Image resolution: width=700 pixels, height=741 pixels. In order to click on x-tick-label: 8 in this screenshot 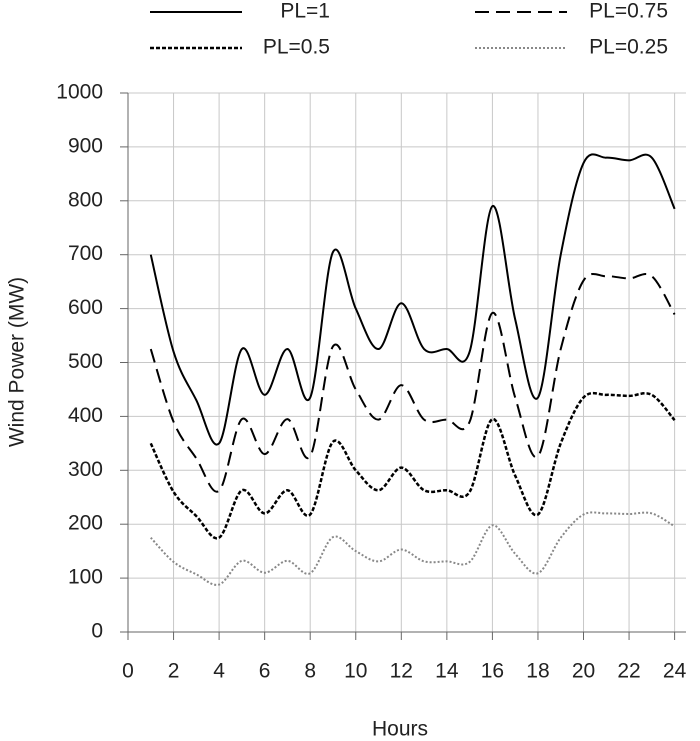, I will do `click(310, 671)`.